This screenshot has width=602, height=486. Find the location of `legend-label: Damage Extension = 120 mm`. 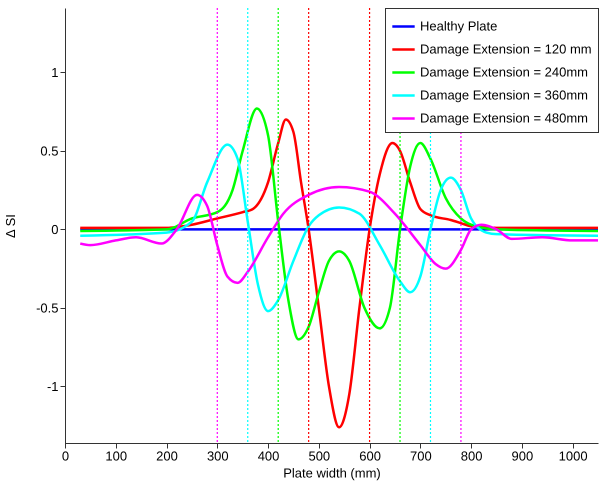

legend-label: Damage Extension = 120 mm is located at coordinates (506, 49).